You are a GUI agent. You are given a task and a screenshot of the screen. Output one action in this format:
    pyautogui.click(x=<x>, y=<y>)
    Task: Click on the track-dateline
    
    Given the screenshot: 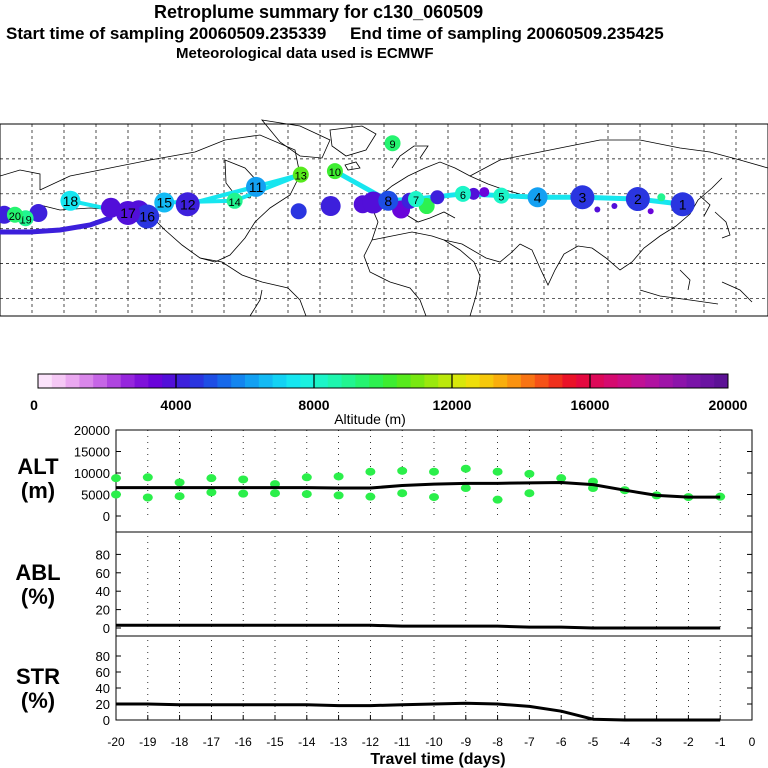 What is the action you would take?
    pyautogui.click(x=56, y=225)
    